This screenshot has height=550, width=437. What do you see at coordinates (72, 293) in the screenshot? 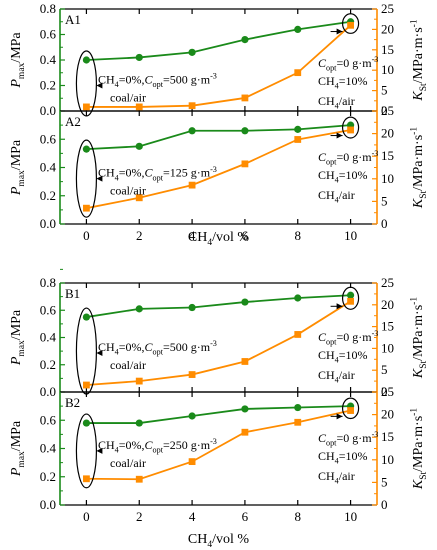
I see `panel-label: B1` at bounding box center [72, 293].